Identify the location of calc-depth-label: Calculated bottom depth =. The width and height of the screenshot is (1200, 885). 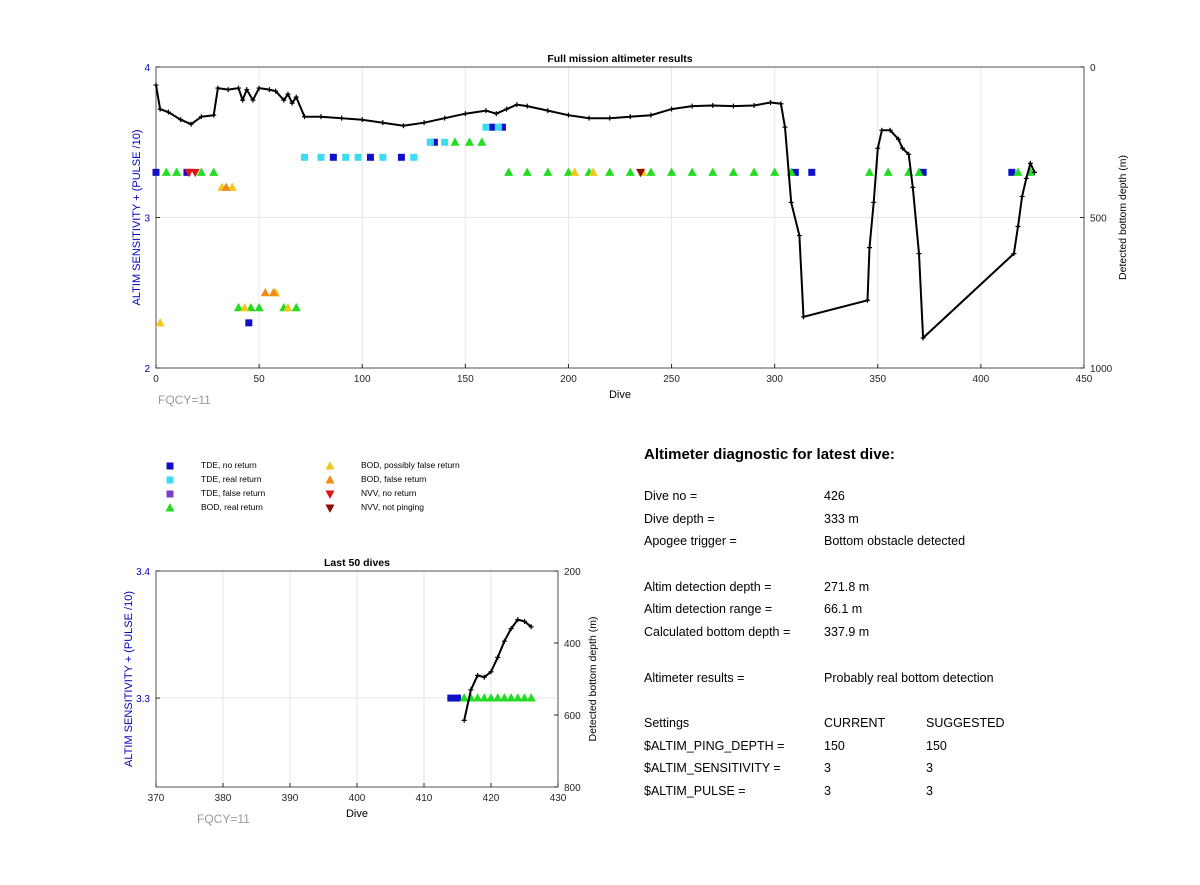
(717, 631).